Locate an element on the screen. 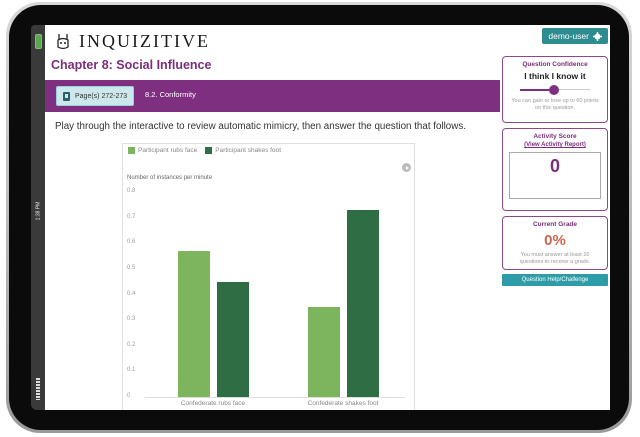  legend-item: Participant shakes foot is located at coordinates (243, 150).